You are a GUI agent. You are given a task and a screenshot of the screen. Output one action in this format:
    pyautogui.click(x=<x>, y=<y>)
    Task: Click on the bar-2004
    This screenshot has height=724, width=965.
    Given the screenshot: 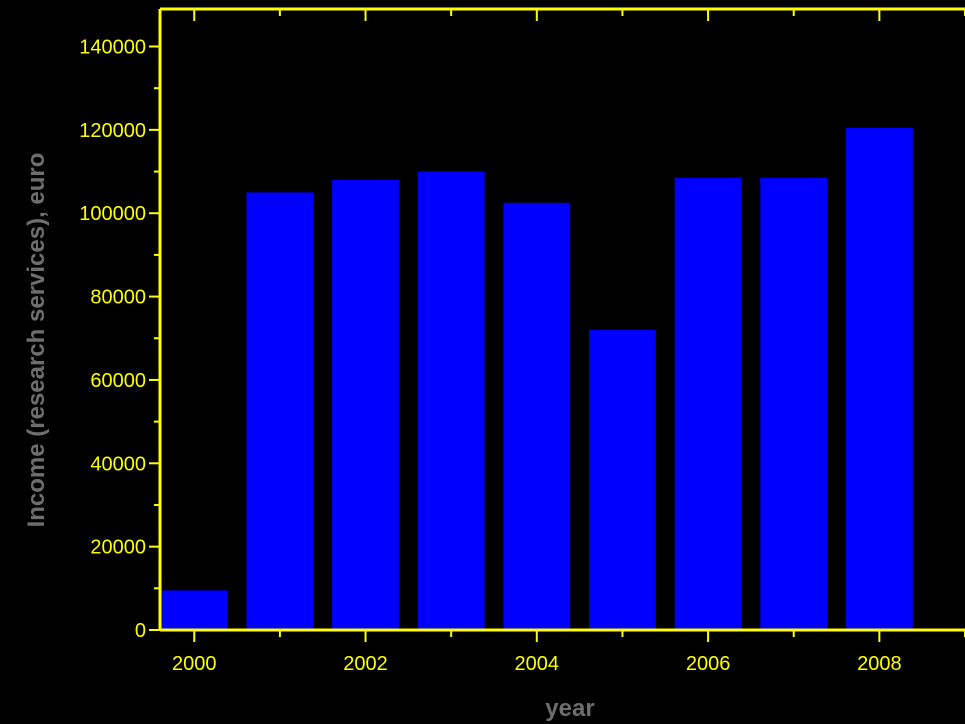 What is the action you would take?
    pyautogui.click(x=537, y=416)
    